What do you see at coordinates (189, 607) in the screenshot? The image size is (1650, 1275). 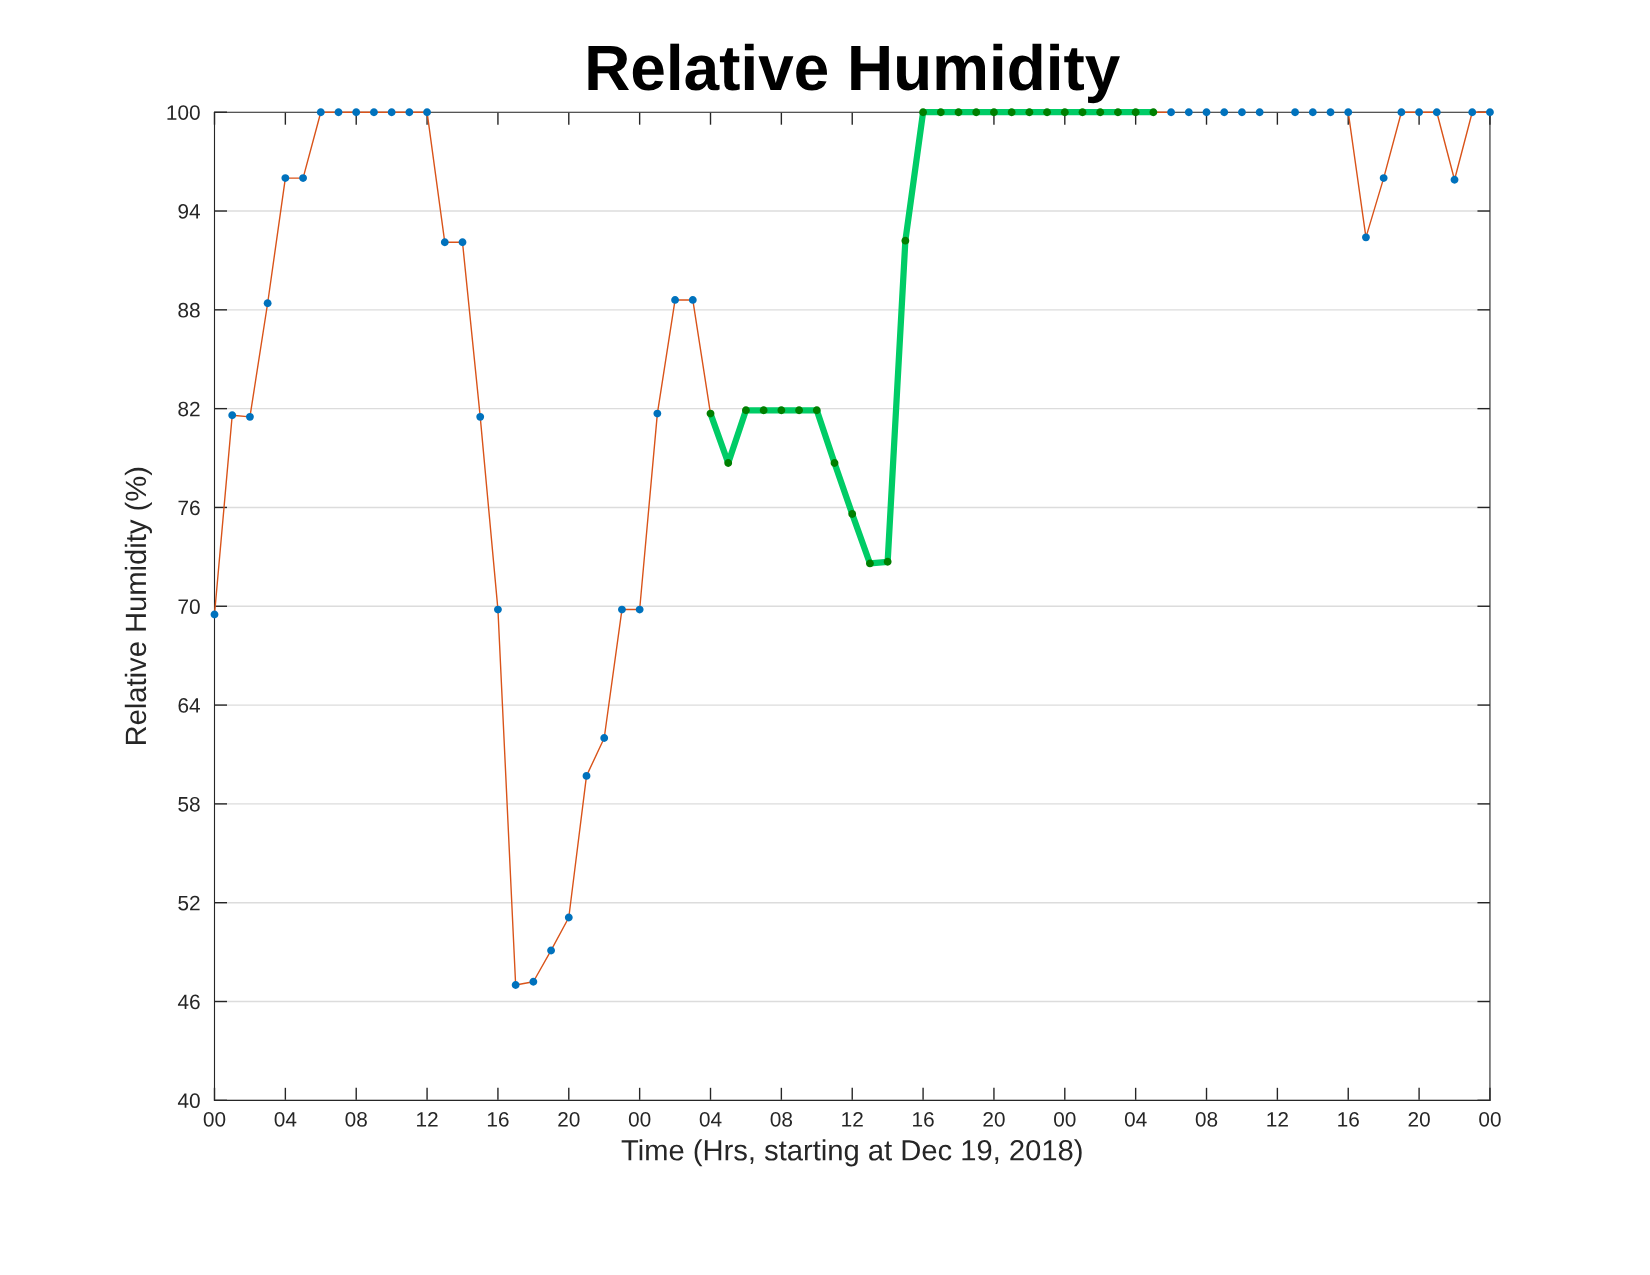 I see `y-tick-label: 70` at bounding box center [189, 607].